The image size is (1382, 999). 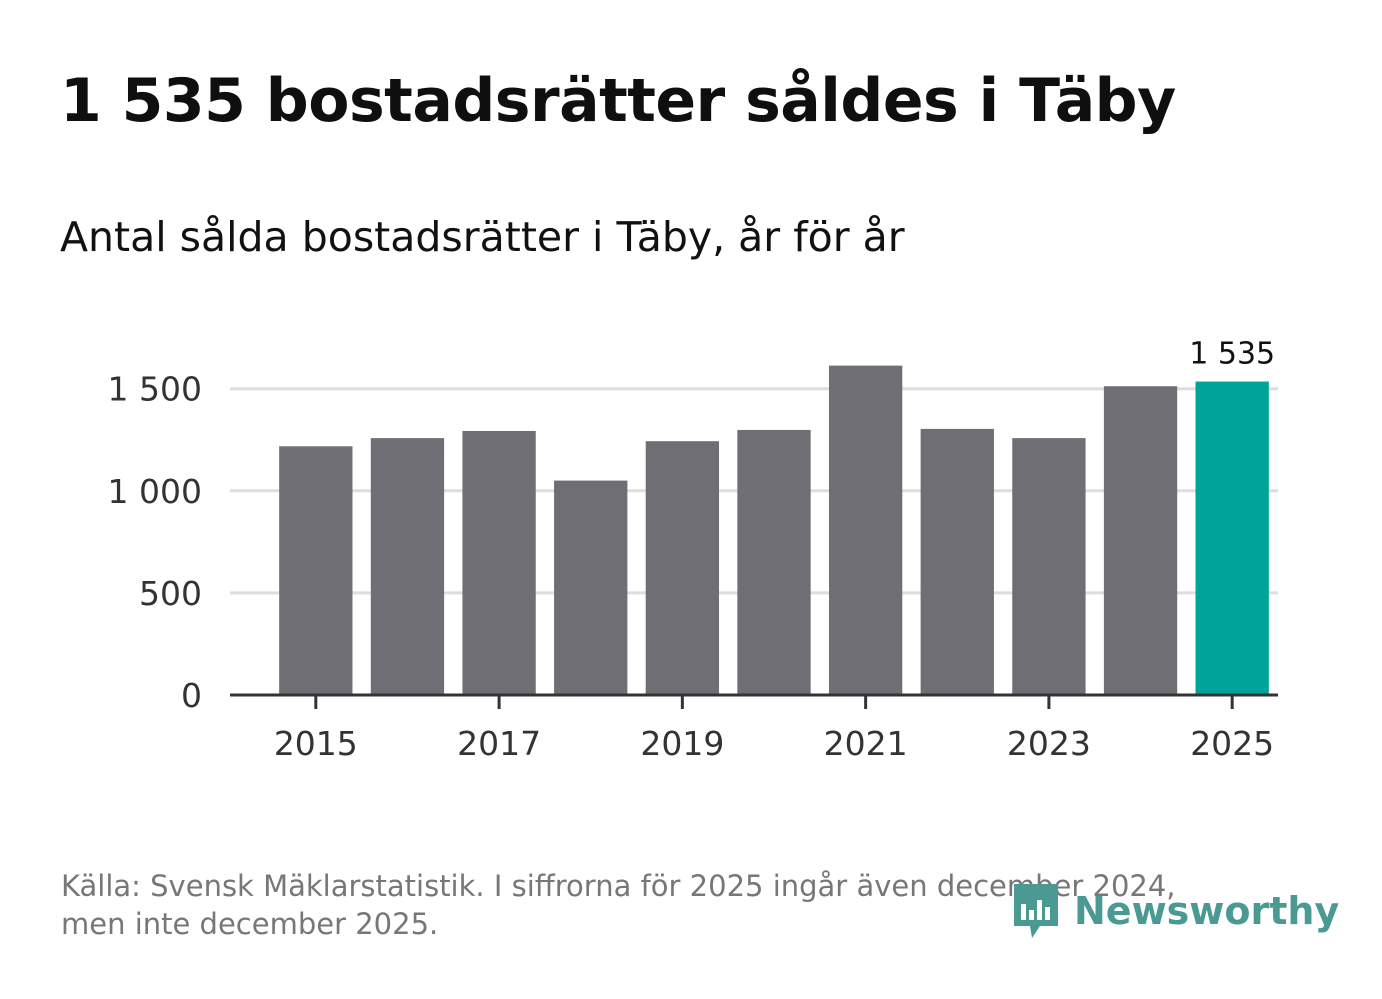 What do you see at coordinates (1232, 743) in the screenshot?
I see `x-tick-label: 2025` at bounding box center [1232, 743].